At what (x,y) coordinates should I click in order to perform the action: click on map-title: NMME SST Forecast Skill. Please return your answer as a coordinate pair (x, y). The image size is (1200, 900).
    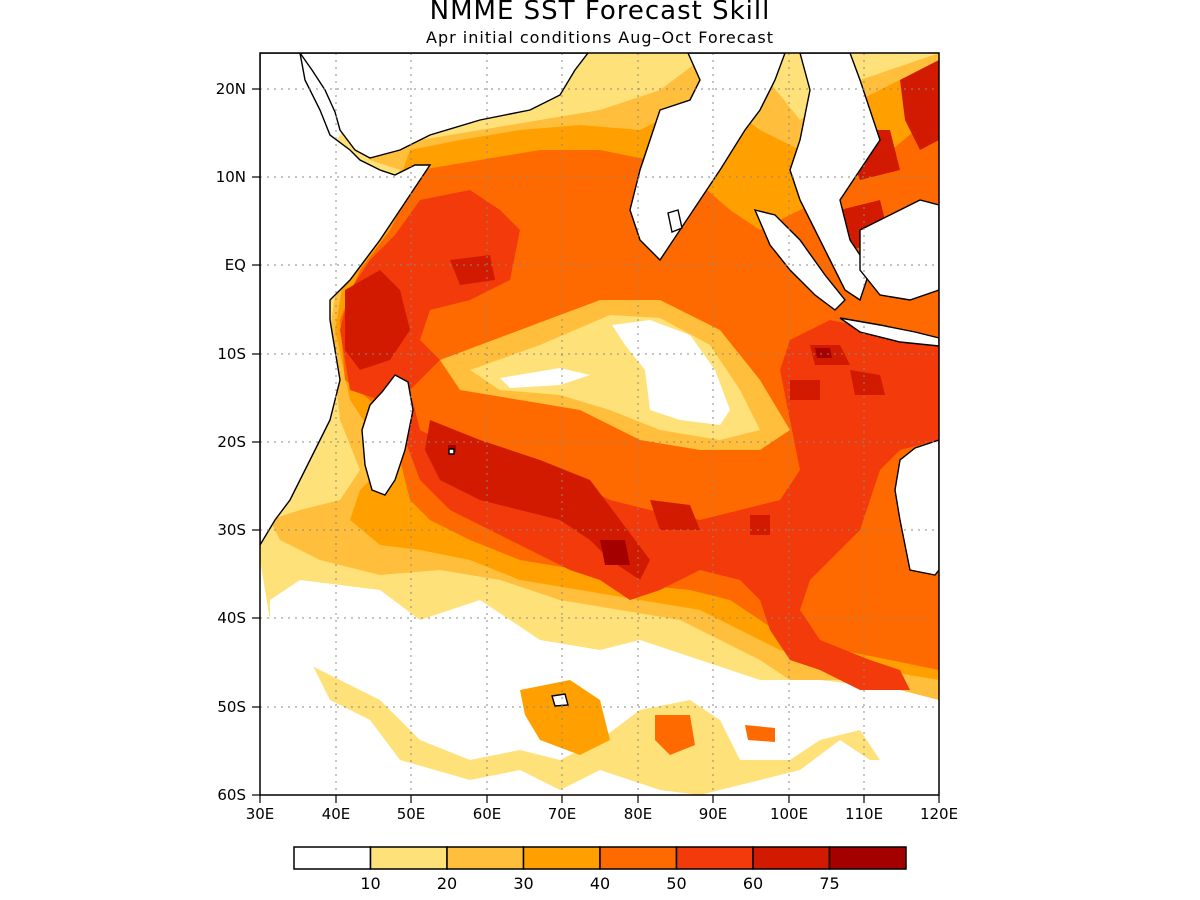
    Looking at the image, I should click on (600, 13).